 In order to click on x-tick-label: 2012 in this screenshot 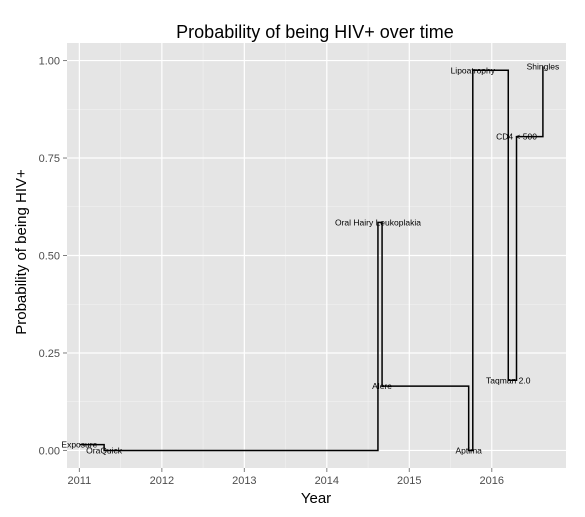, I will do `click(162, 481)`.